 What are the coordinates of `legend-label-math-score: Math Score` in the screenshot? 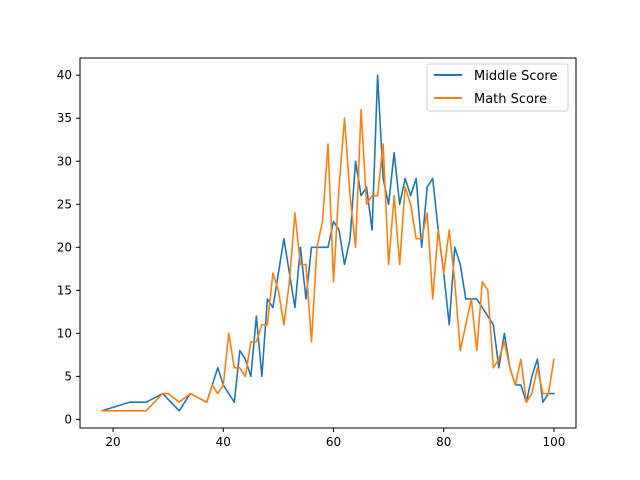 It's located at (510, 99).